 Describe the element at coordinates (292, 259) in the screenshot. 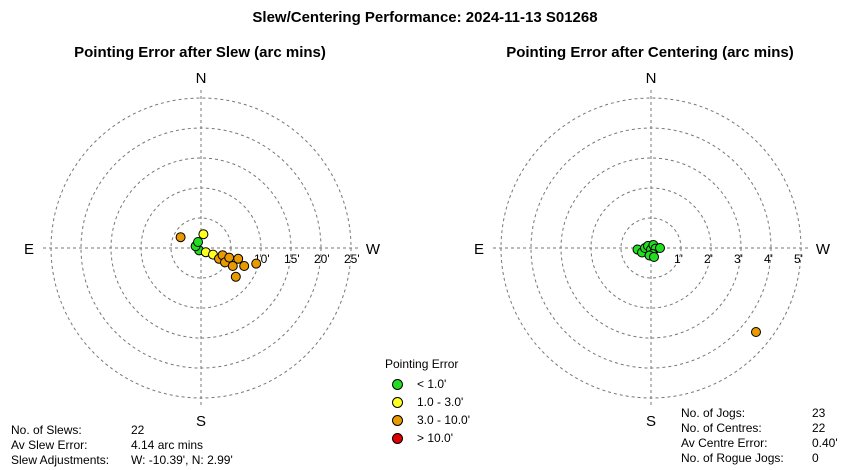

I see `slew-ring-label: 15'` at that location.